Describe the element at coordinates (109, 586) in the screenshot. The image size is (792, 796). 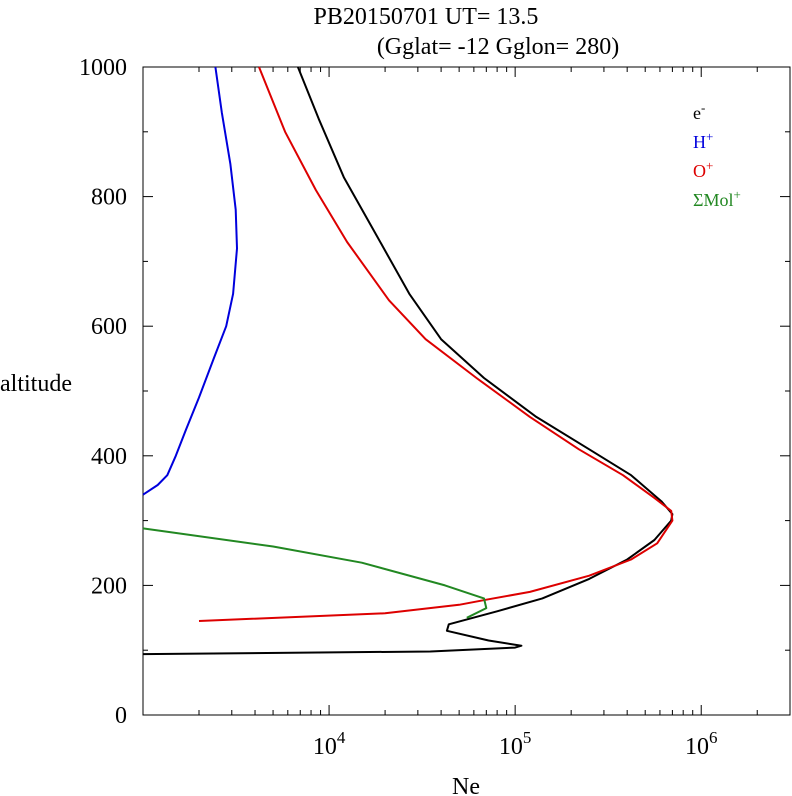
I see `y-tick-label: 200` at that location.